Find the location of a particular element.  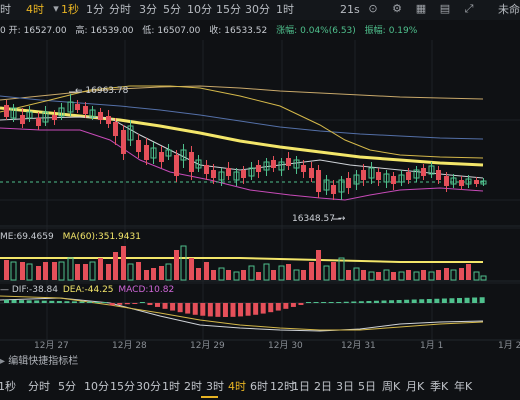

period-option: 年K is located at coordinates (463, 386).